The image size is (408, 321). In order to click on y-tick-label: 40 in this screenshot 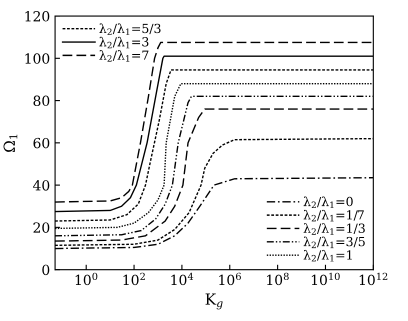, I will do `click(41, 185)`.